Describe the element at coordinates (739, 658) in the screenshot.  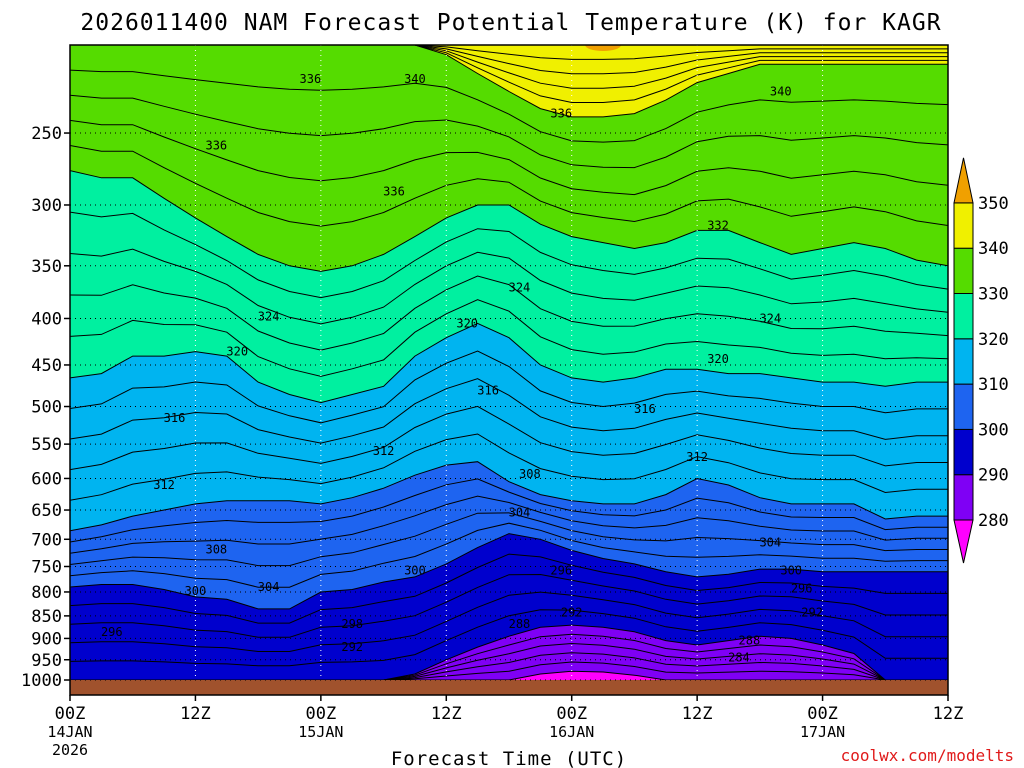
I see `contour-label: 284` at that location.